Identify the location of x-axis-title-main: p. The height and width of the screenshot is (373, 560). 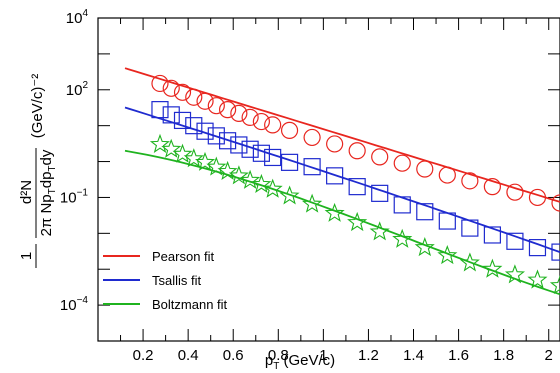
(269, 360).